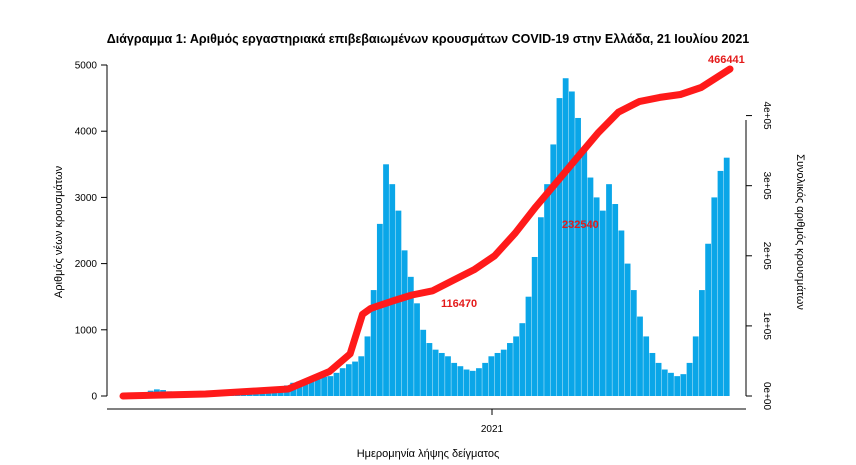  Describe the element at coordinates (86, 330) in the screenshot. I see `y-tick-label-left-1: 1000` at that location.